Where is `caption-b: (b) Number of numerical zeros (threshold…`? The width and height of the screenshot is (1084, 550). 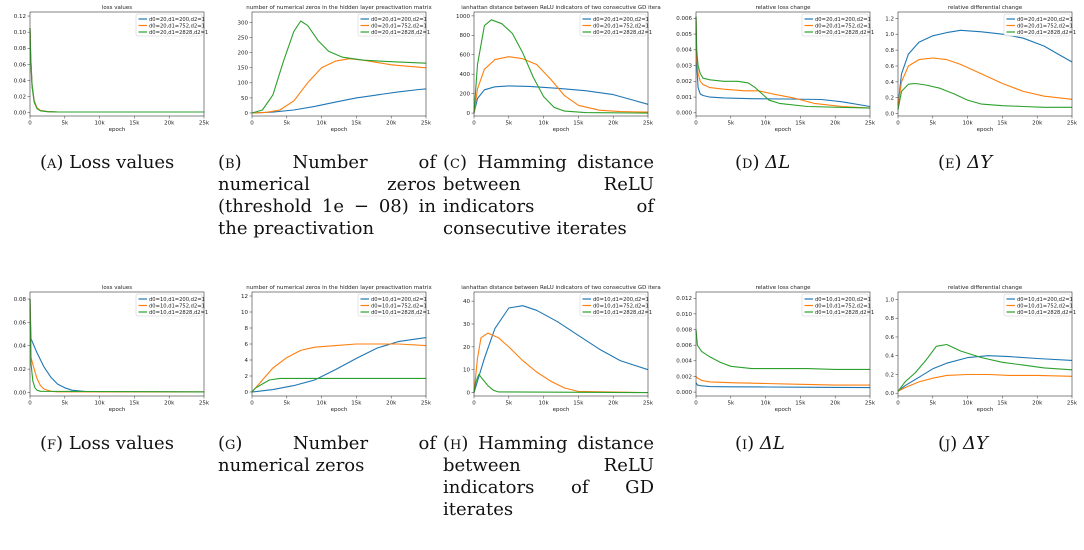 caption-b: (b) Number of numerical zeros (threshold… is located at coordinates (327, 196).